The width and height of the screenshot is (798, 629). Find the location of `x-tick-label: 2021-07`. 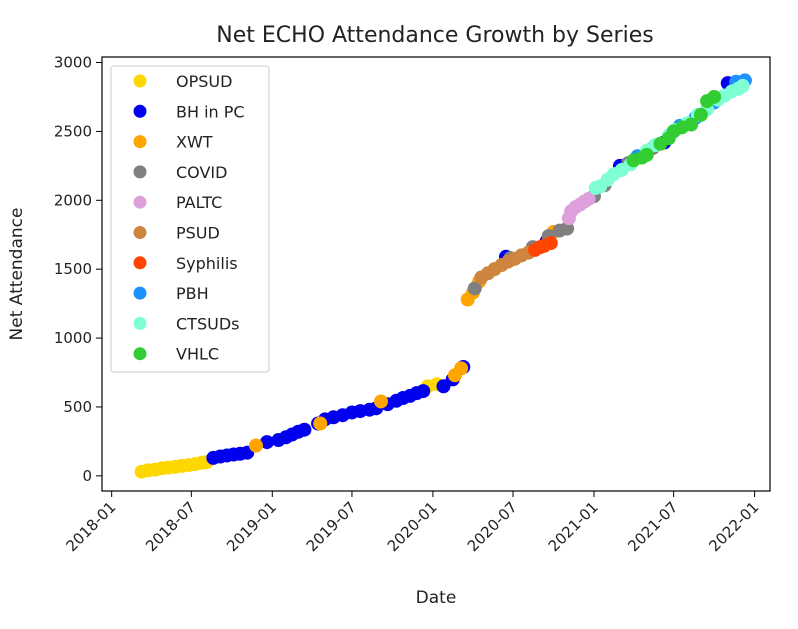

x-tick-label: 2021-07 is located at coordinates (652, 526).